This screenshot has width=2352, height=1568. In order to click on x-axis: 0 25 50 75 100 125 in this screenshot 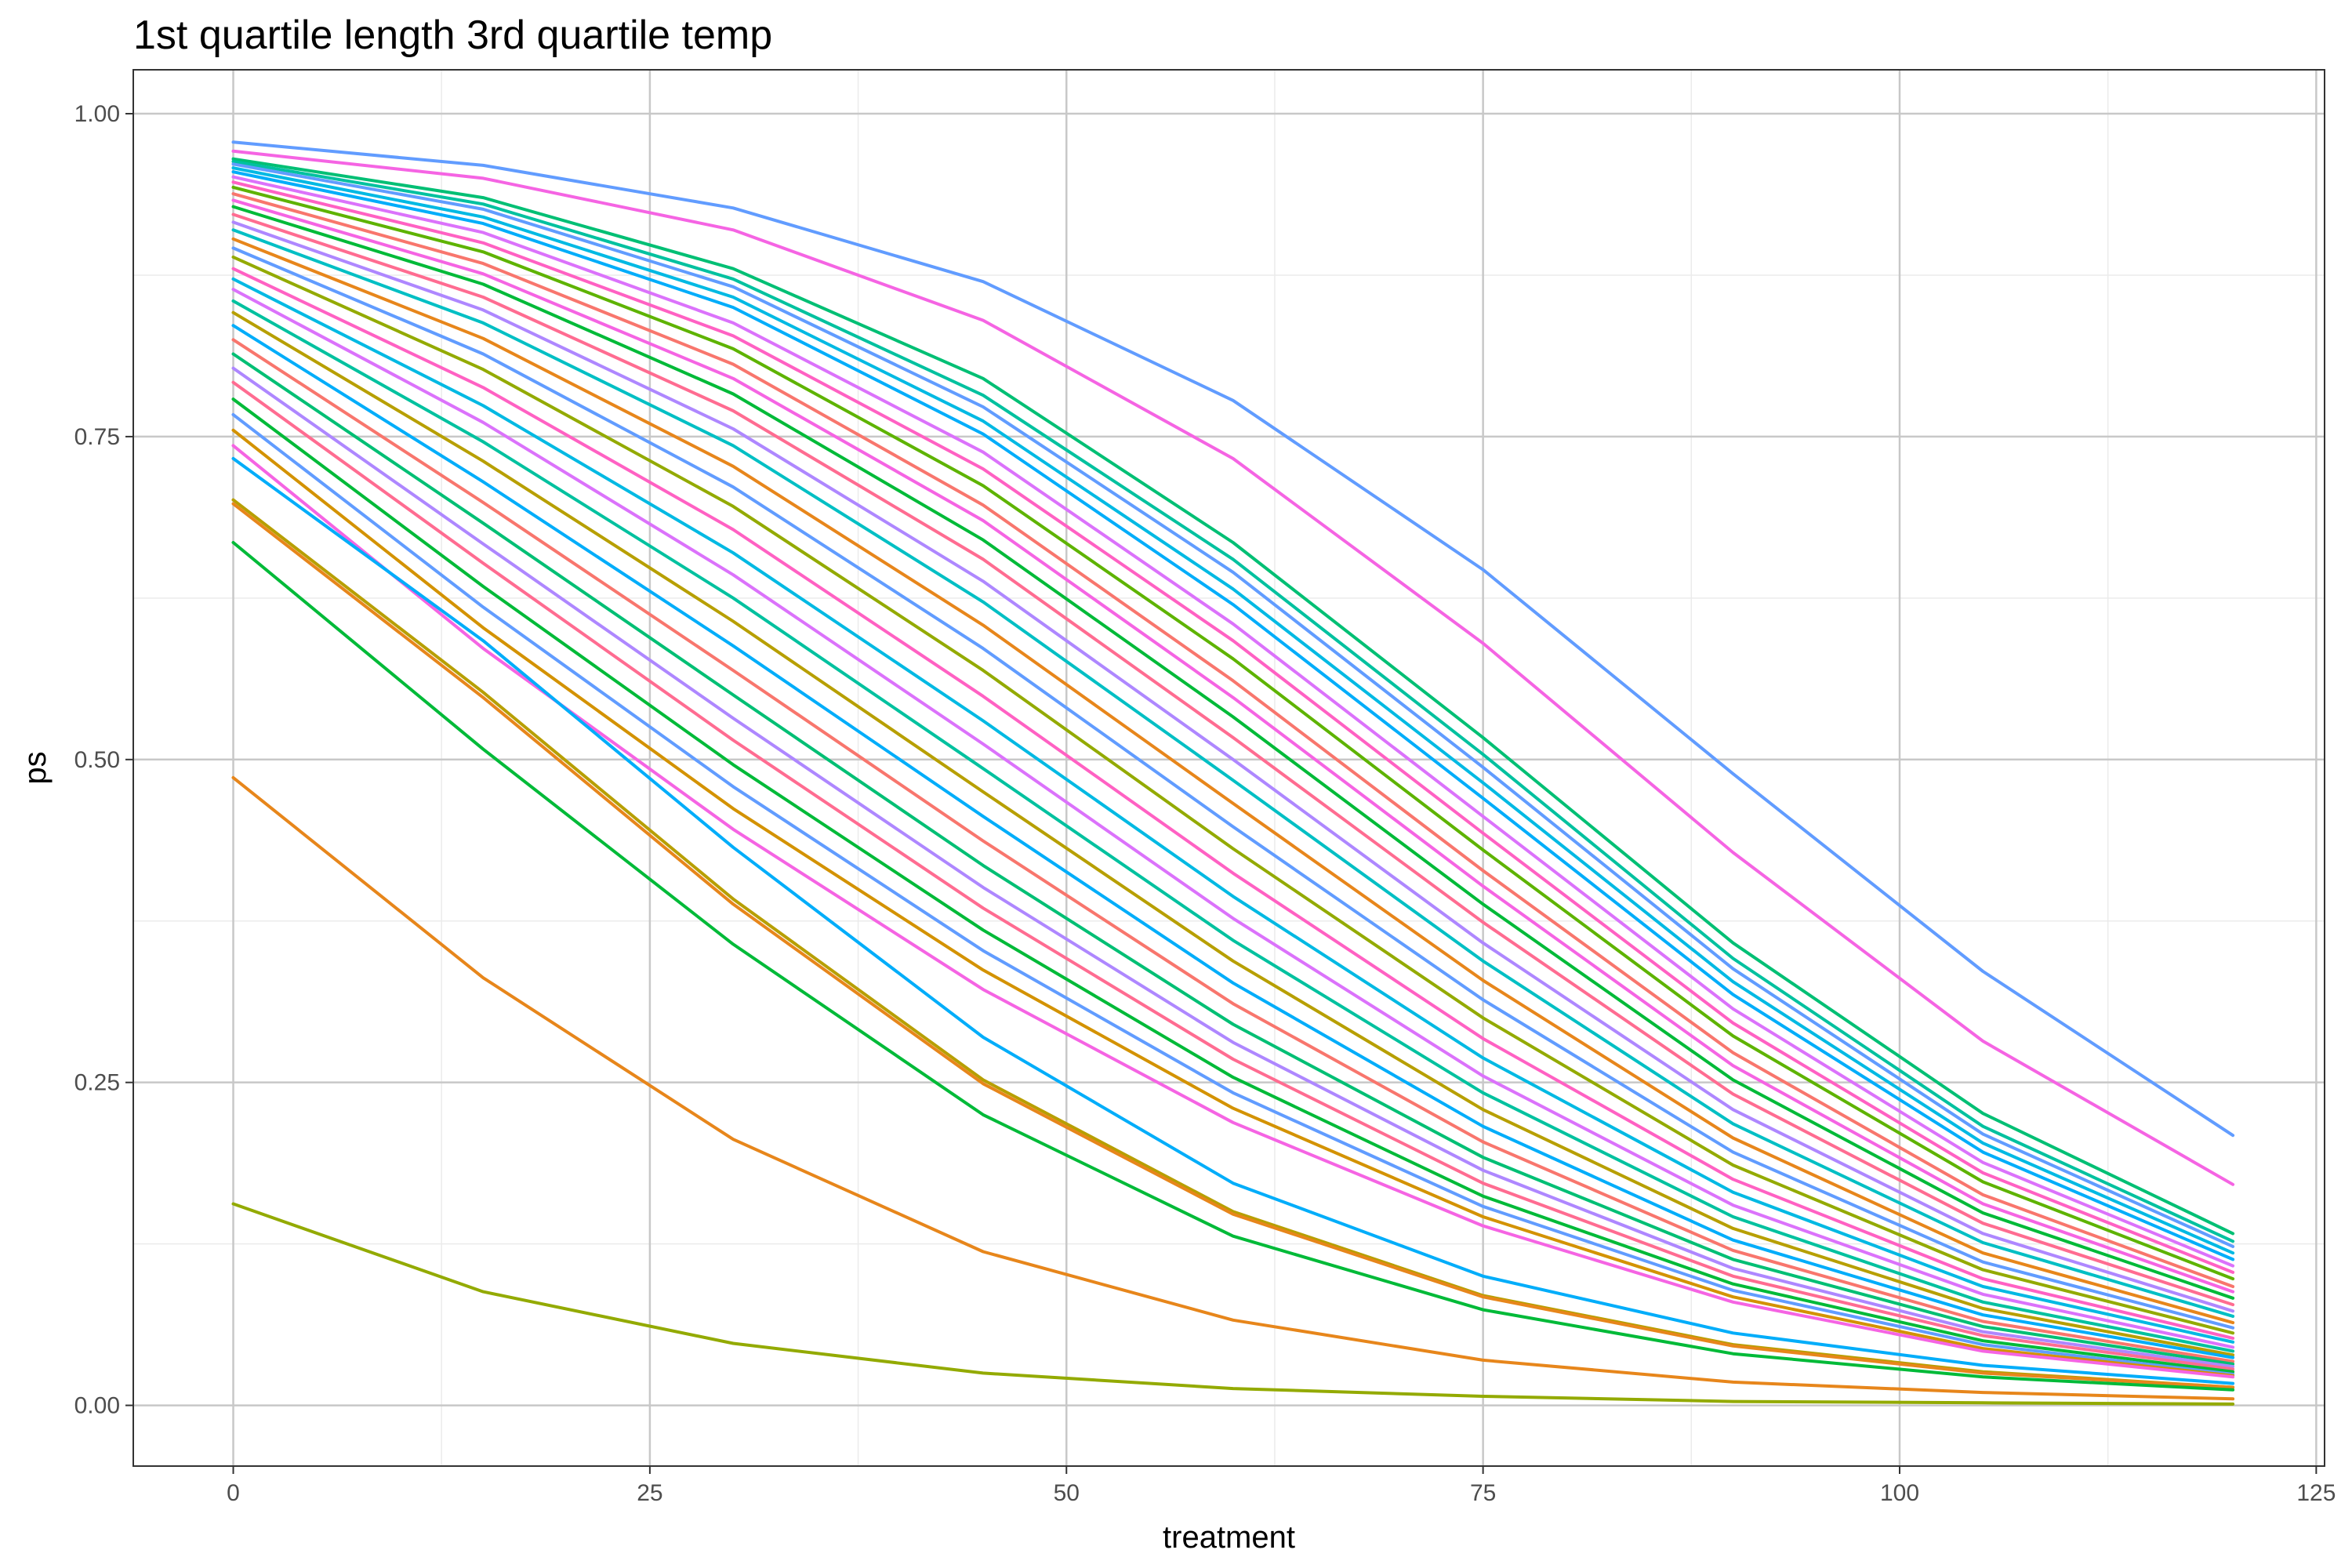, I will do `click(1281, 1486)`.